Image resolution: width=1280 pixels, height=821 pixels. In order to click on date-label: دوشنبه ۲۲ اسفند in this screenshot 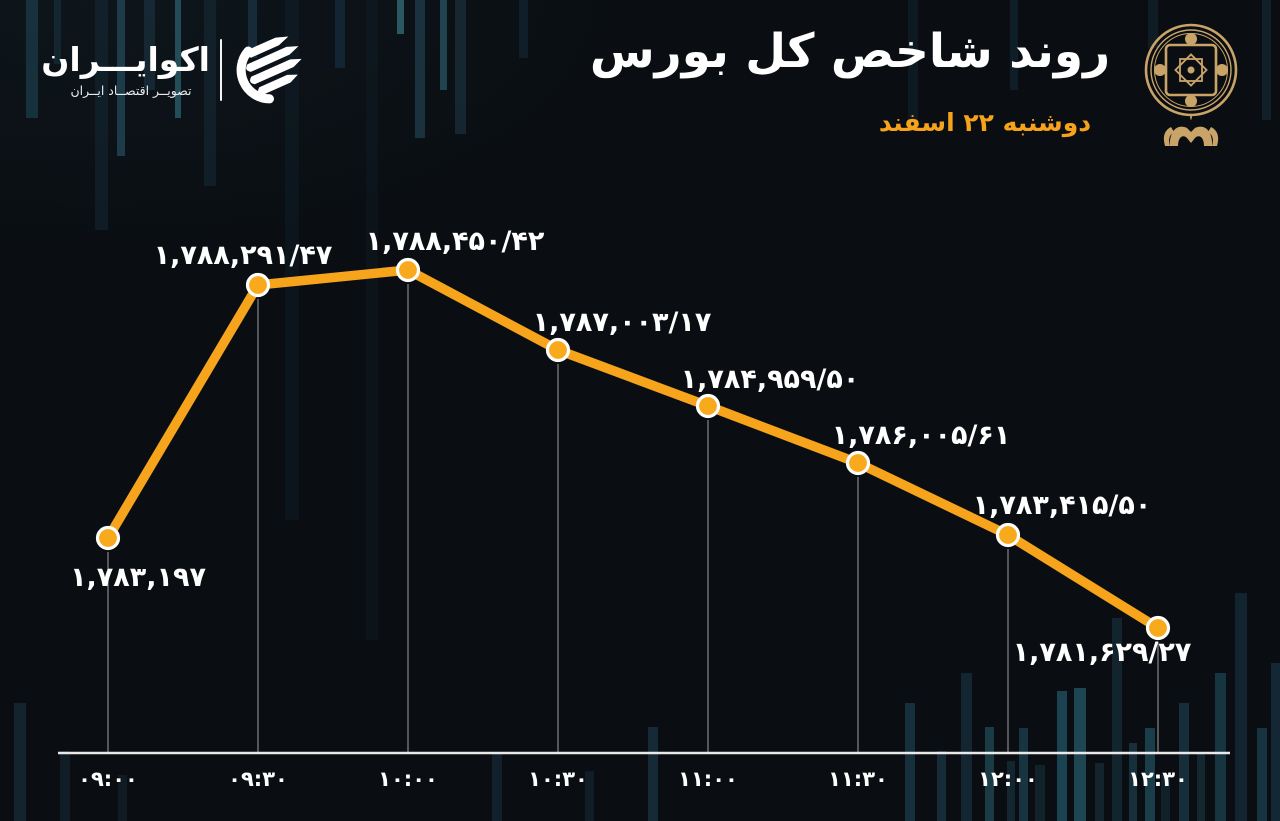, I will do `click(985, 122)`.